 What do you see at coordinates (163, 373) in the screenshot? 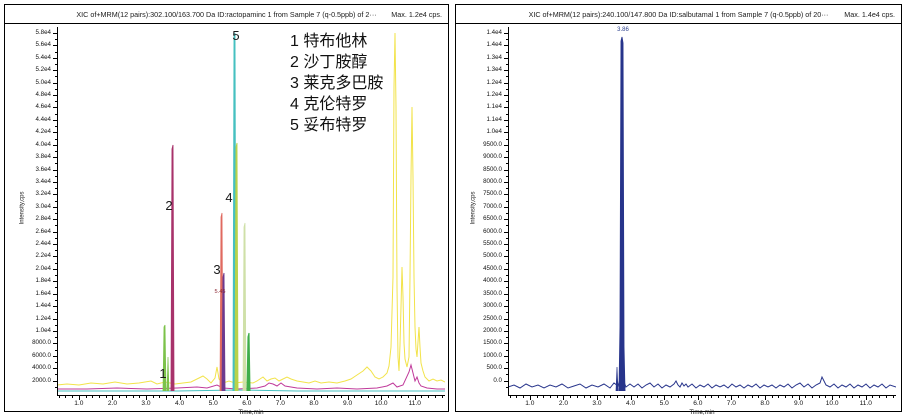
I see `peak-number-label-1: 1` at bounding box center [163, 373].